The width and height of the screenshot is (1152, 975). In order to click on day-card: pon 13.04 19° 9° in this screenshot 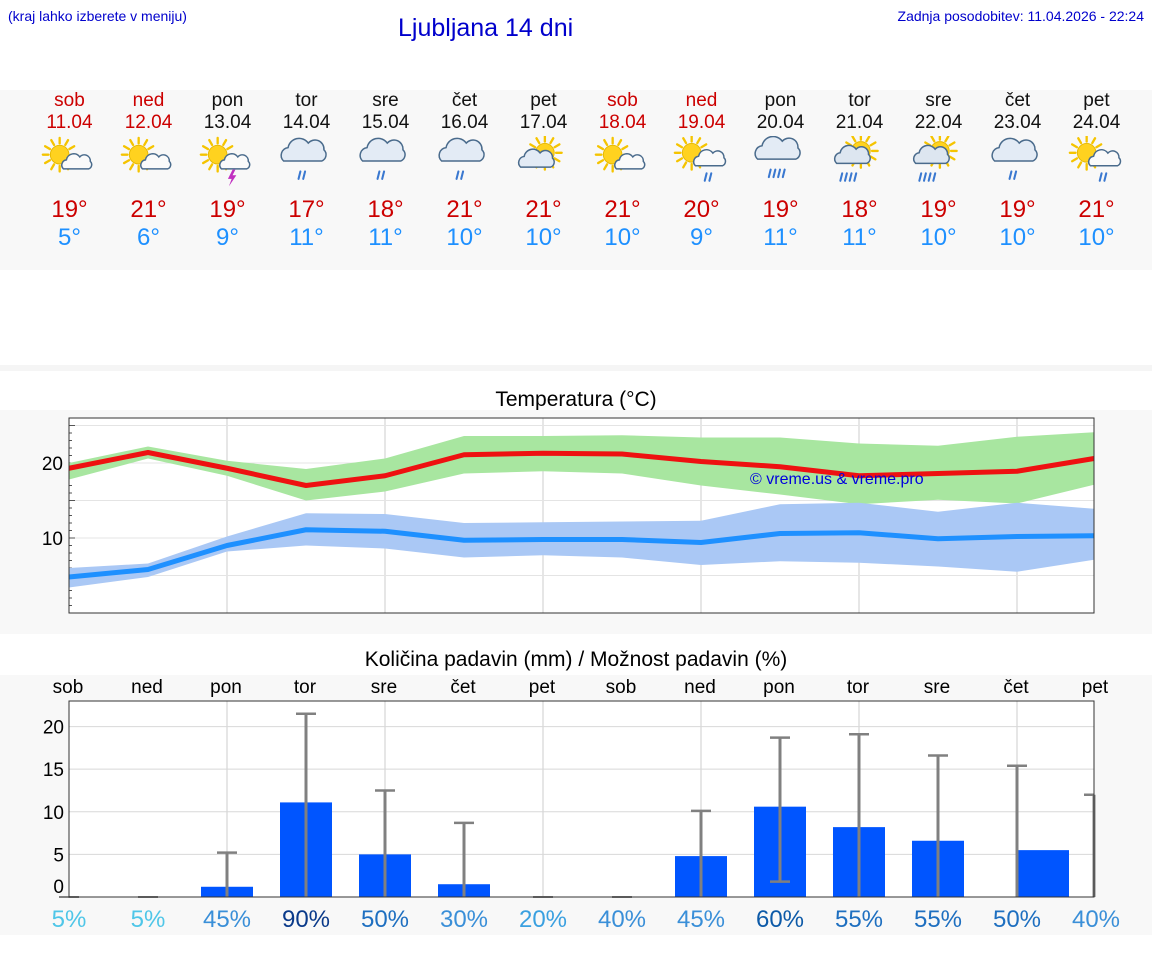, I will do `click(227, 171)`.